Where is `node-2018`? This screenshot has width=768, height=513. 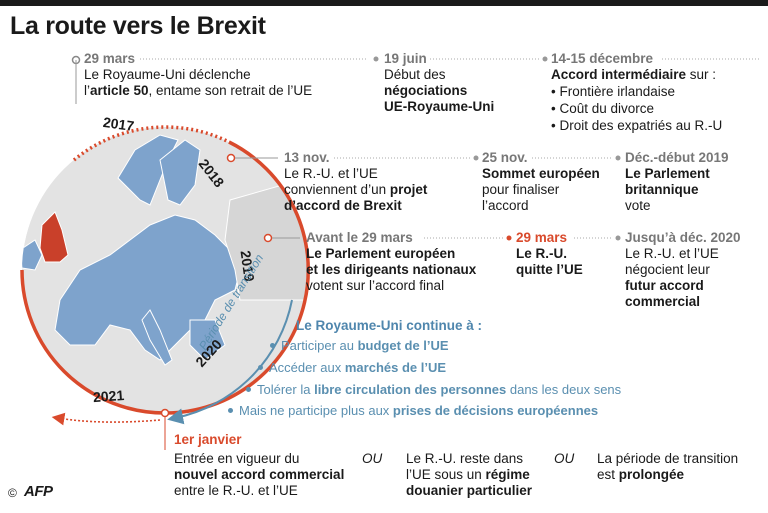
node-2018 is located at coordinates (231, 158).